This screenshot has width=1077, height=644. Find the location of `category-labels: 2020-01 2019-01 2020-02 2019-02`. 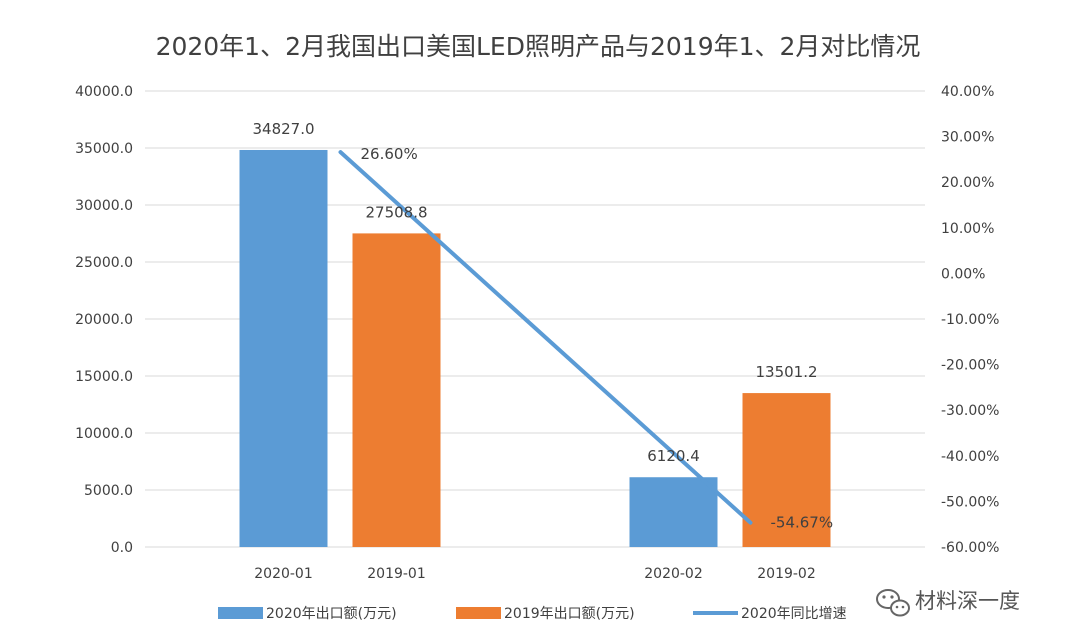

category-labels: 2020-01 2019-01 2020-02 2019-02 is located at coordinates (535, 574).